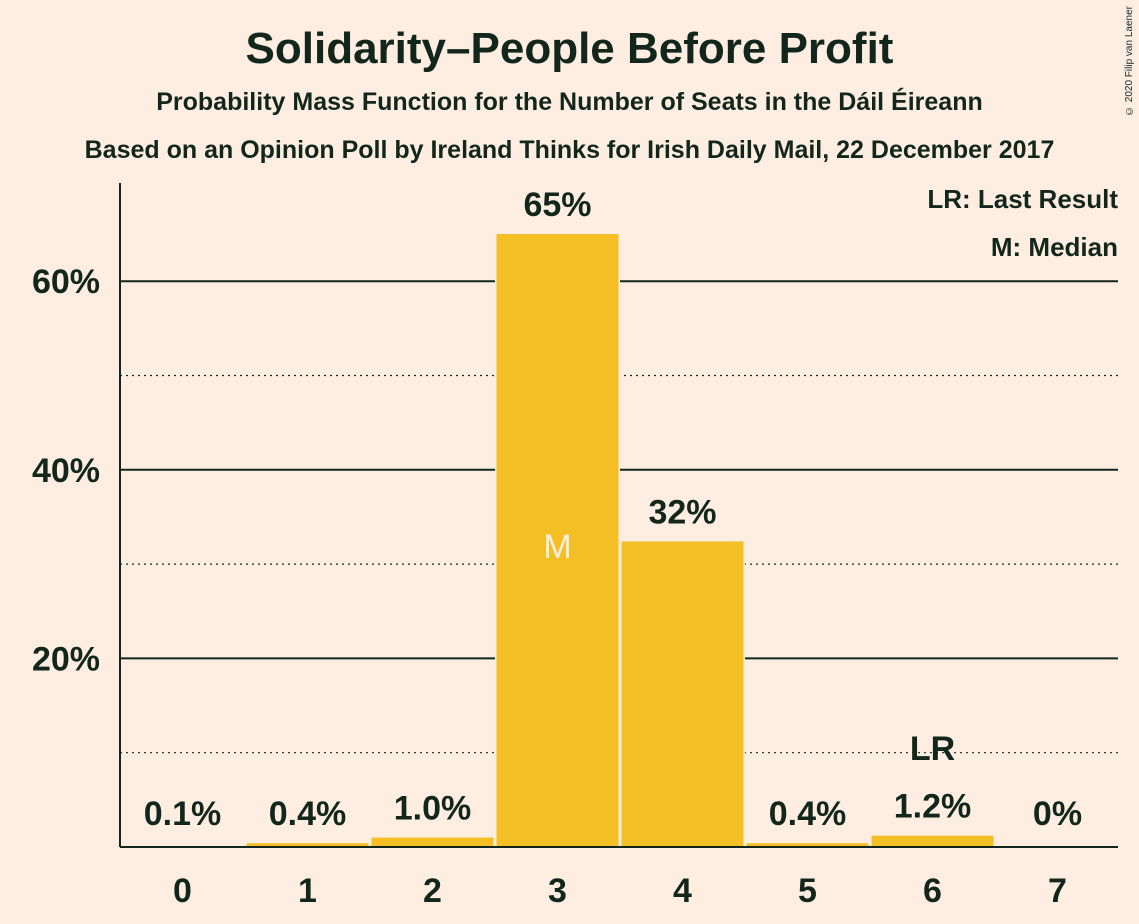 The width and height of the screenshot is (1139, 924). Describe the element at coordinates (183, 814) in the screenshot. I see `data-label-0: 0.1%` at that location.